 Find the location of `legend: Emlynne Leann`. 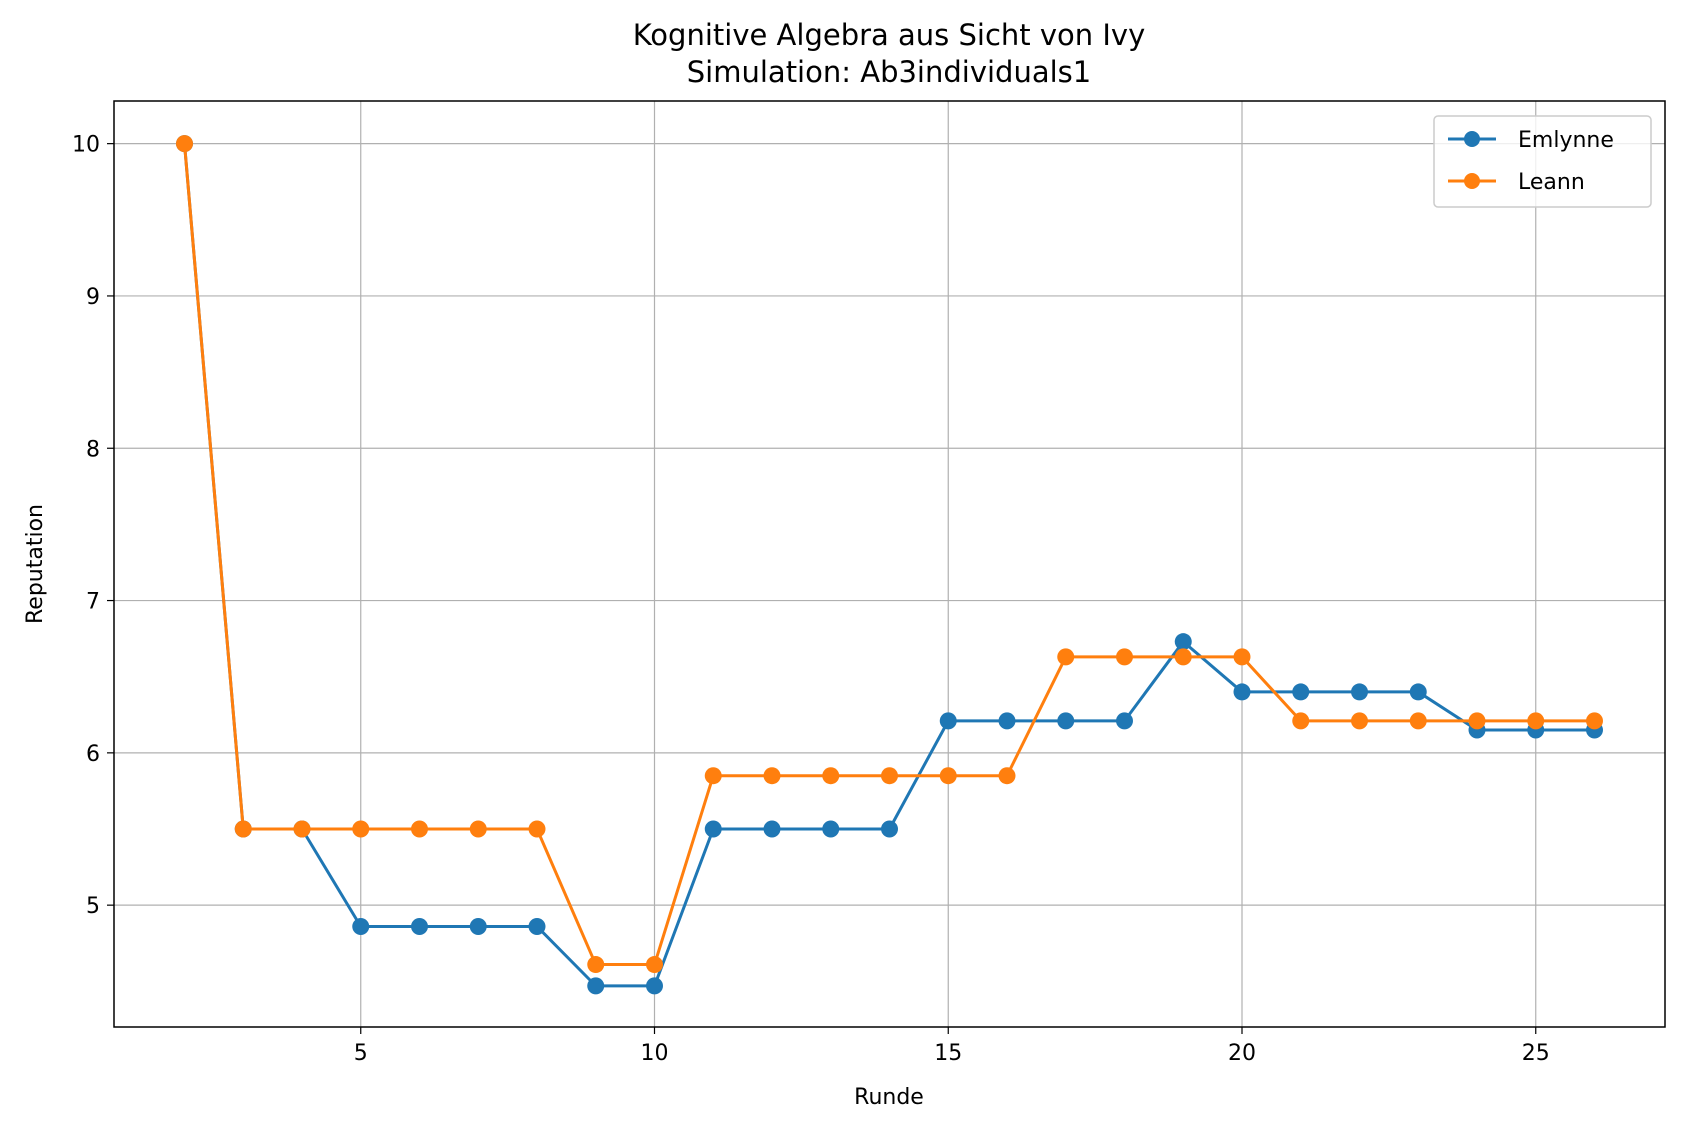

legend: Emlynne Leann is located at coordinates (1542, 161).